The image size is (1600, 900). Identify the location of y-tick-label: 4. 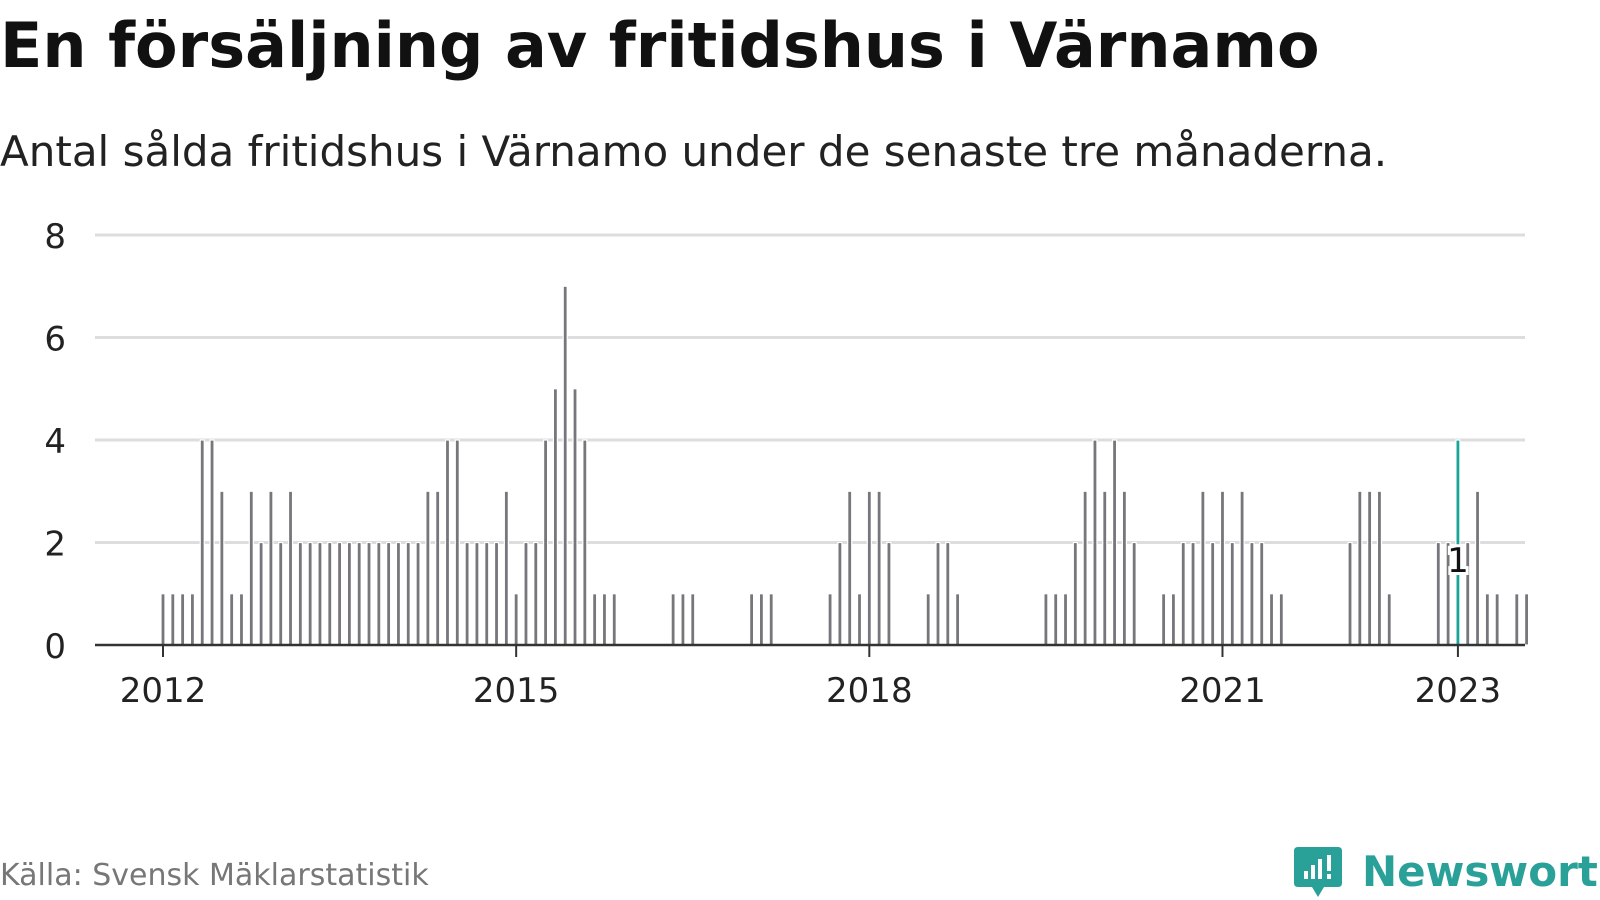
(55, 442).